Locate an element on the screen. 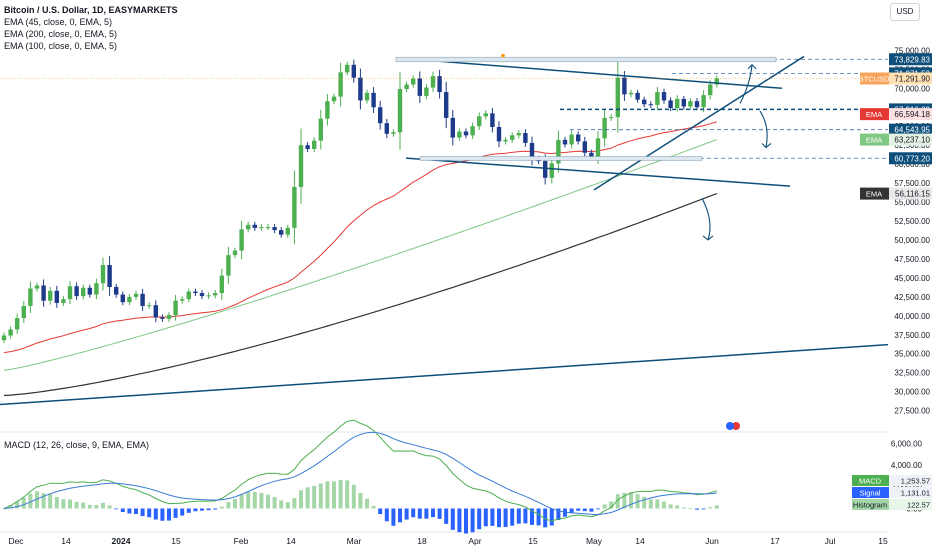  event-flag-icon is located at coordinates (730, 426).